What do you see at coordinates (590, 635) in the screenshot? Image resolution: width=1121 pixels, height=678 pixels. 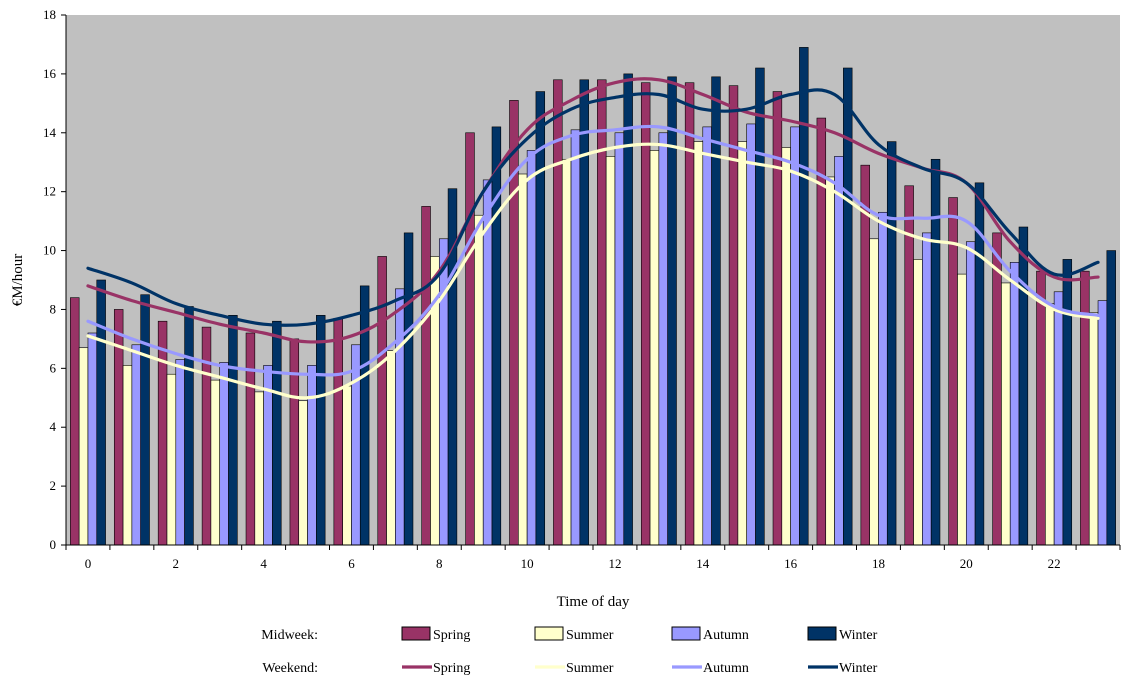 I see `legend-label-midweek-summer: Summer` at bounding box center [590, 635].